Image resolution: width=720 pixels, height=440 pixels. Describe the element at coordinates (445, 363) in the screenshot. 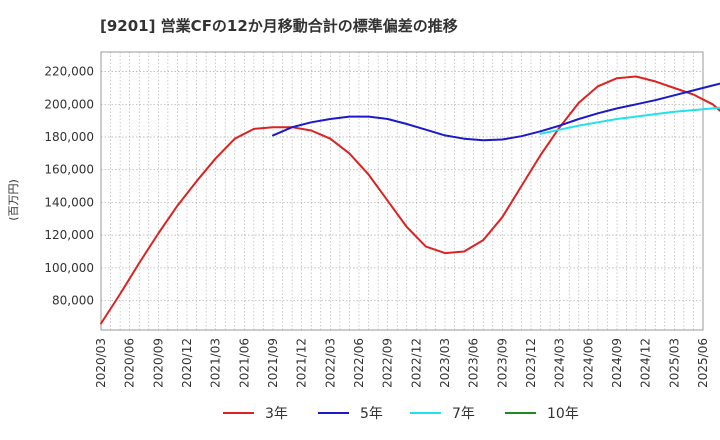

I see `x-tick-label: 2023/03` at that location.